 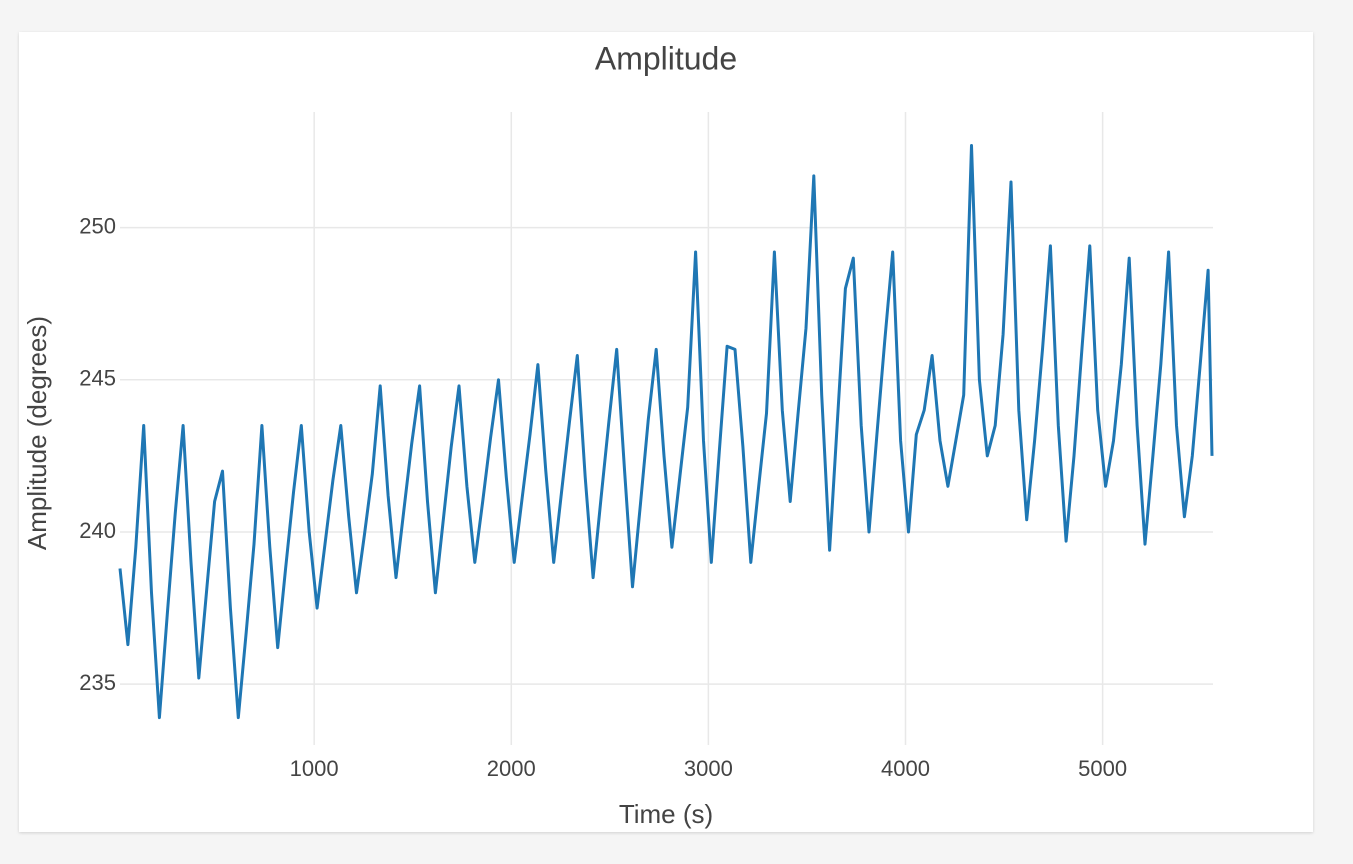 I want to click on x-tick-label: 4000, so click(x=905, y=768).